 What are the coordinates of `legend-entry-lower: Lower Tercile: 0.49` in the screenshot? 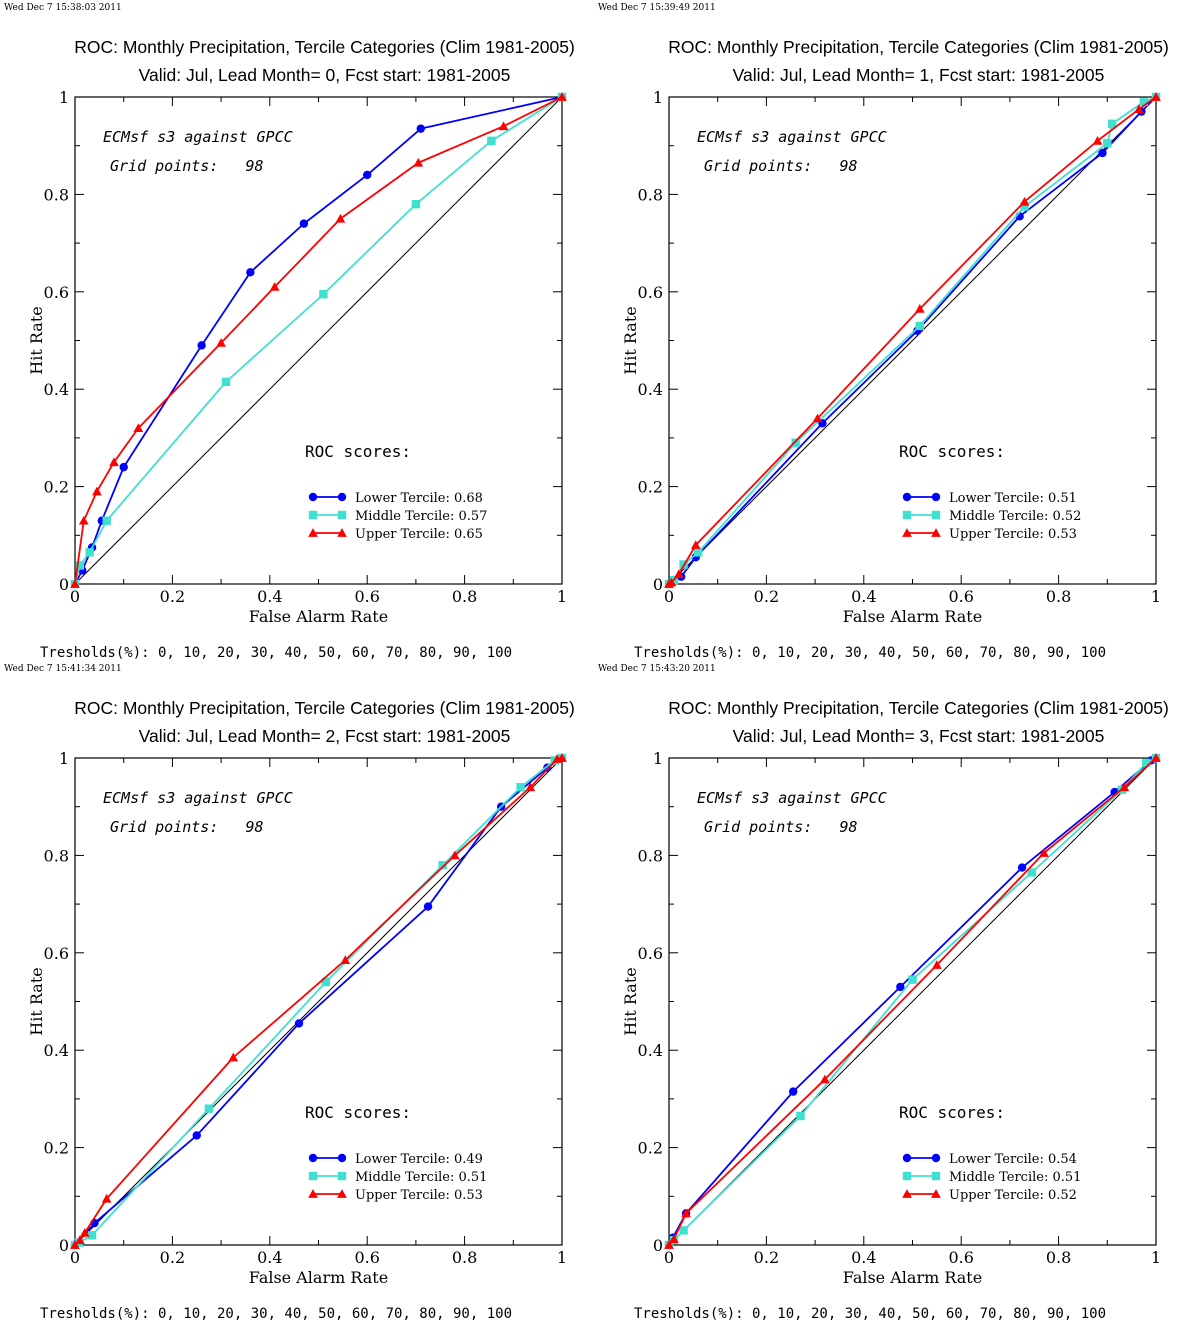 It's located at (395, 1159).